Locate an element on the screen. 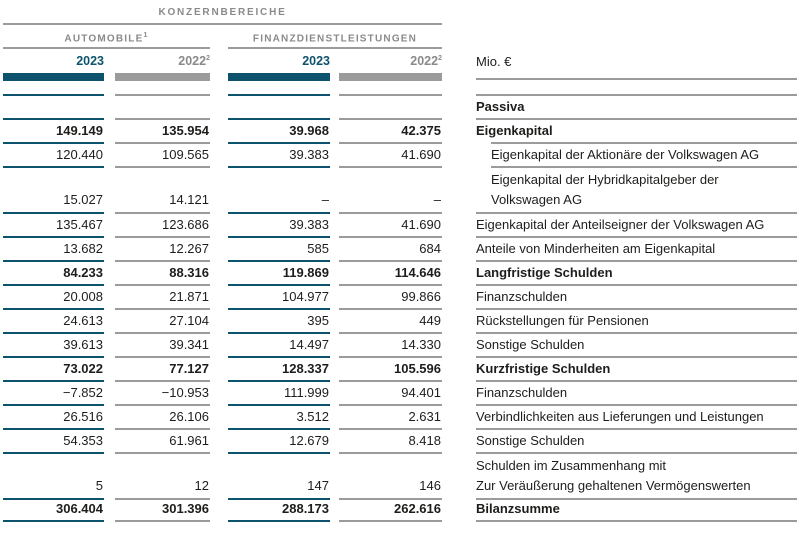  value-cell: 27.104 is located at coordinates (162, 320).